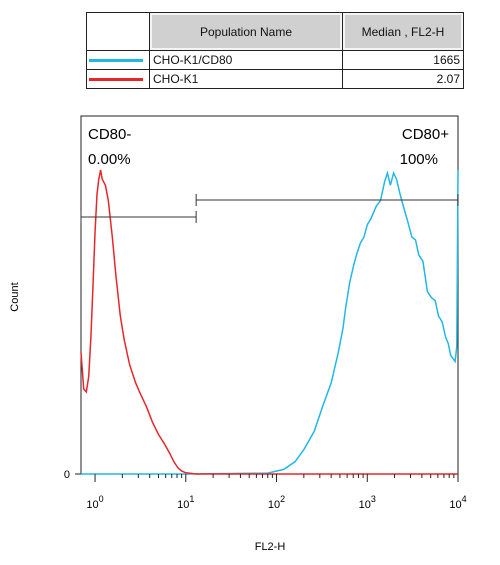  What do you see at coordinates (118, 31) in the screenshot?
I see `legend-header-swatch` at bounding box center [118, 31].